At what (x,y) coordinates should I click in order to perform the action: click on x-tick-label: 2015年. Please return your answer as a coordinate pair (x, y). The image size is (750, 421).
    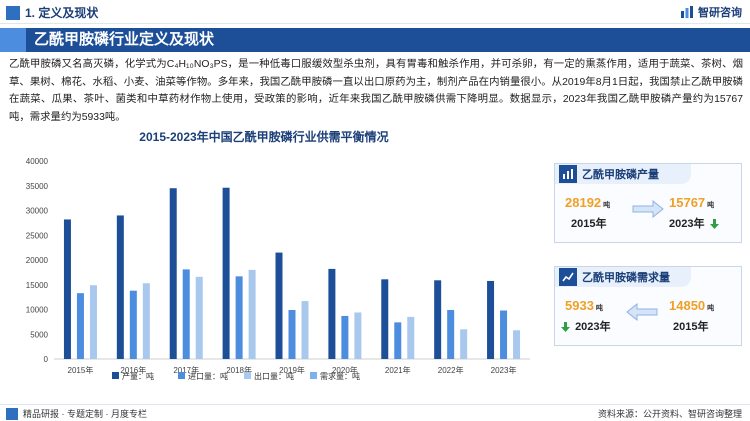
    Looking at the image, I should click on (81, 370).